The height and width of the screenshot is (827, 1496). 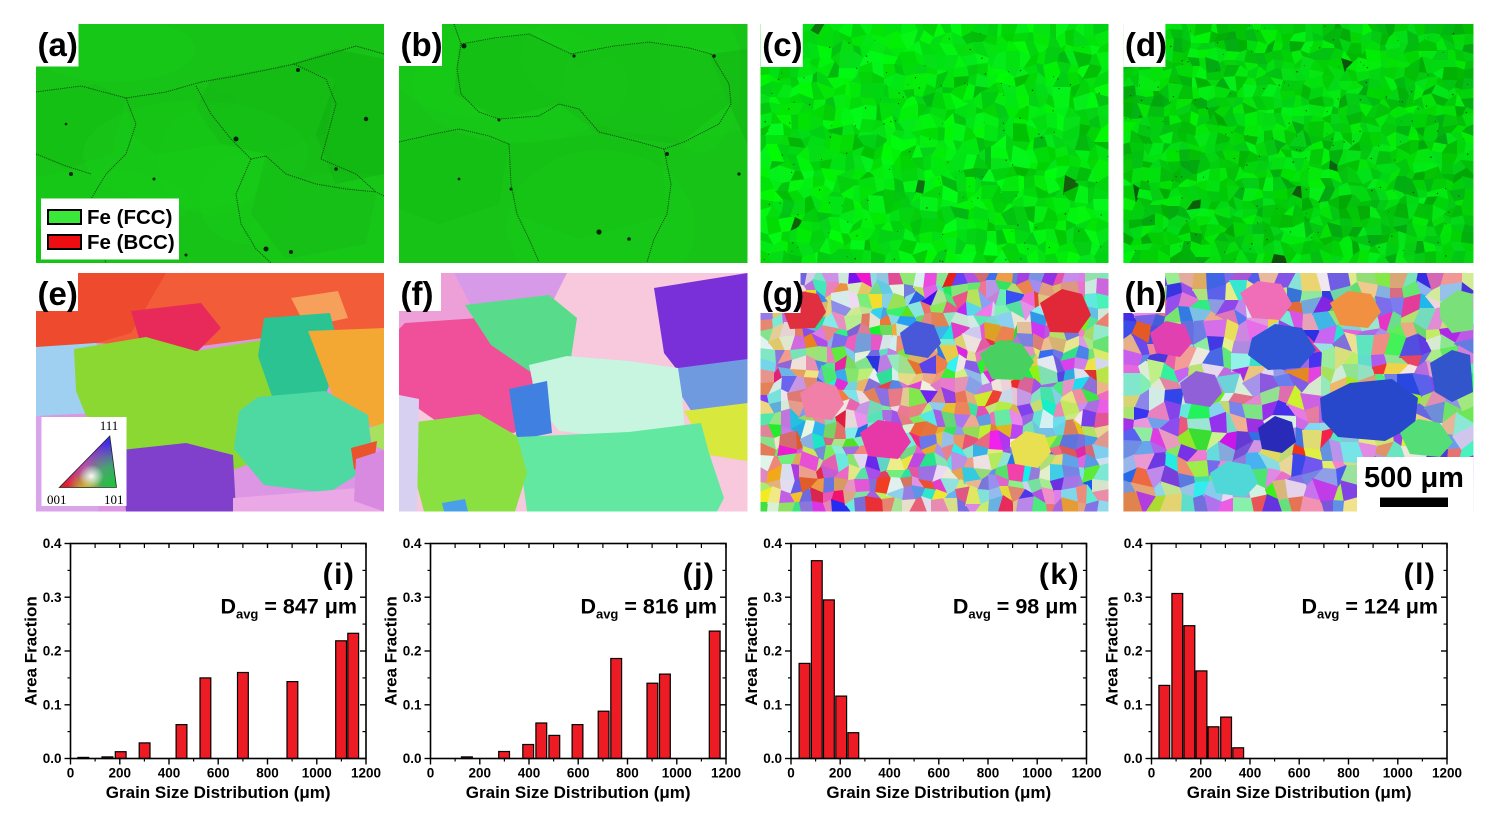 I want to click on svg-text: (e), so click(x=58, y=293).